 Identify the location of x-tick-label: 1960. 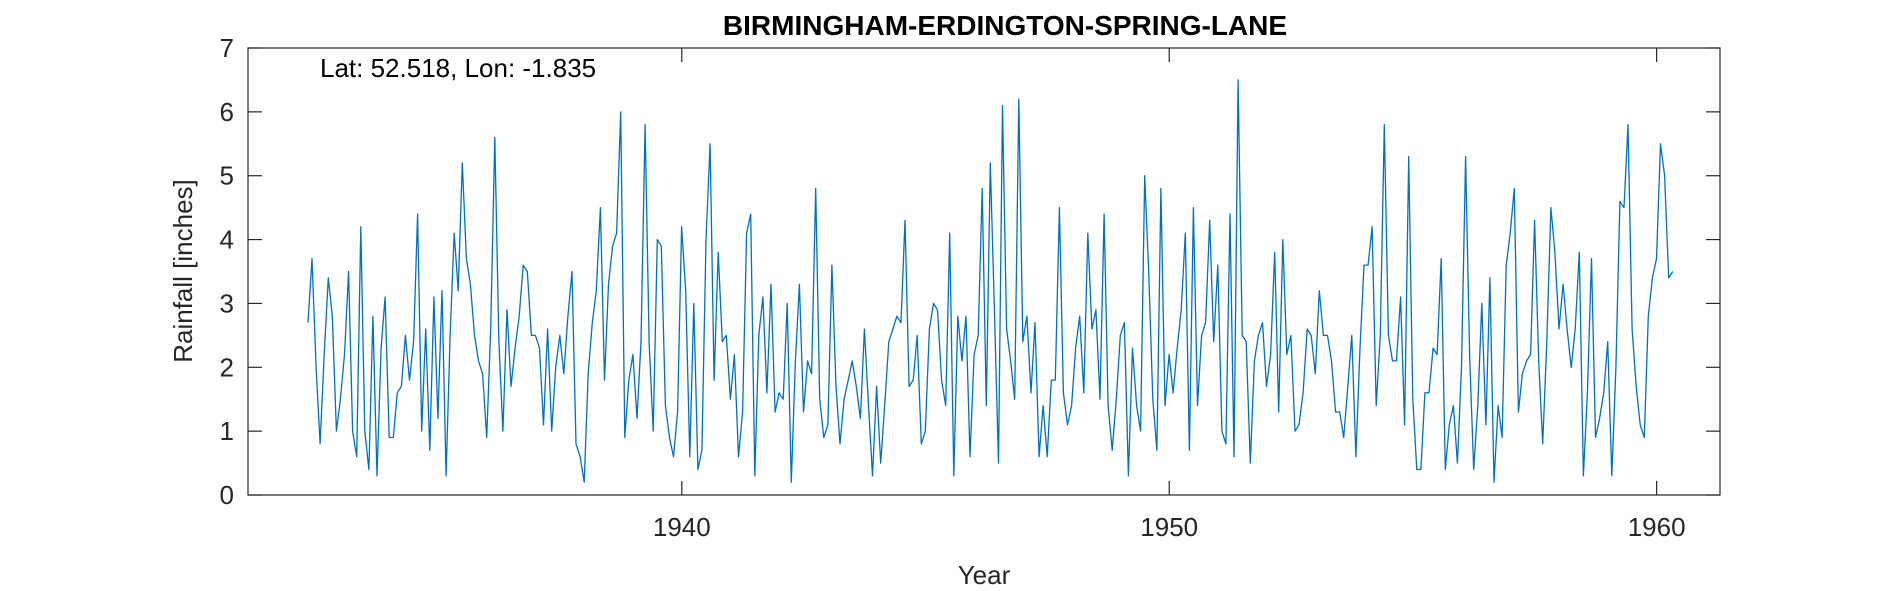
(1657, 527).